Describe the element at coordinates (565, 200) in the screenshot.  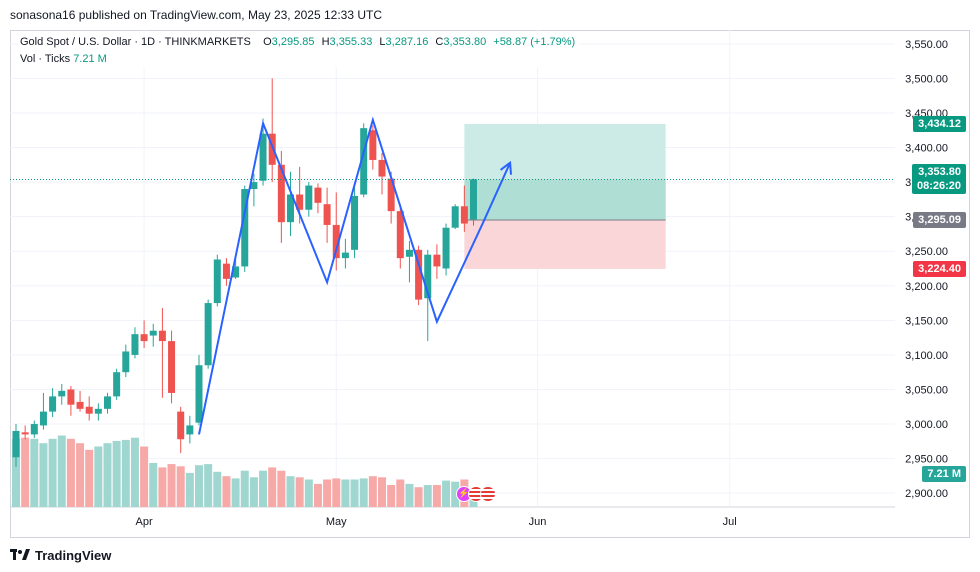
I see `open-profit-zone` at that location.